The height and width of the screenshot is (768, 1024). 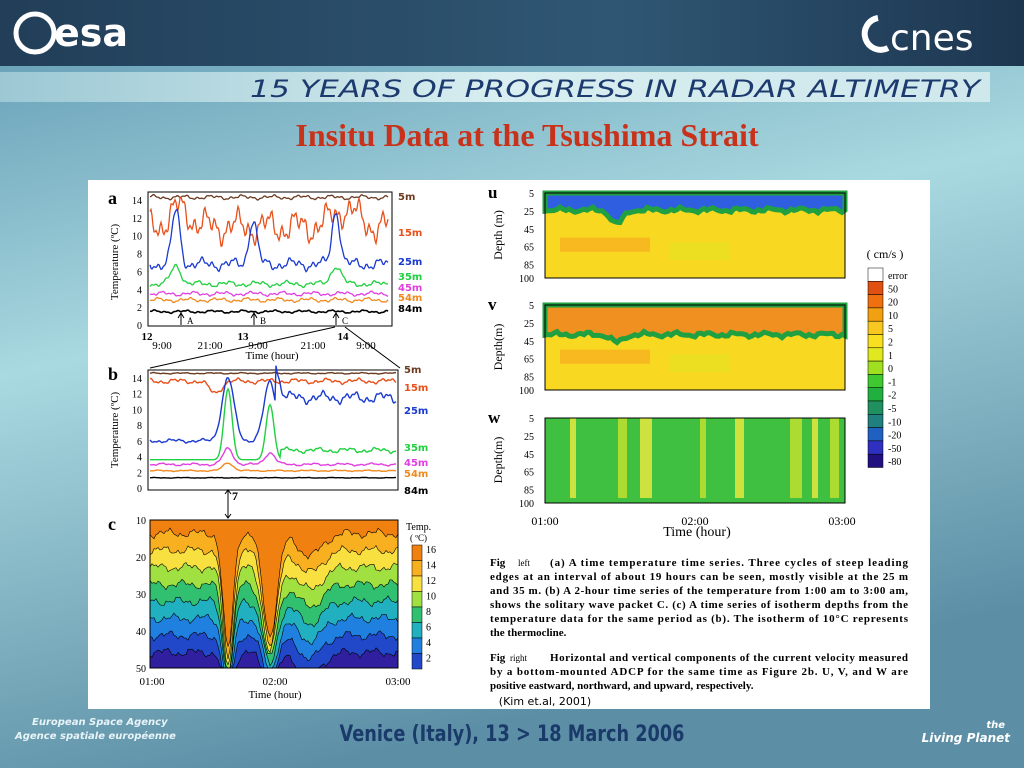 I want to click on y-tick-label: 100, so click(x=526, y=504).